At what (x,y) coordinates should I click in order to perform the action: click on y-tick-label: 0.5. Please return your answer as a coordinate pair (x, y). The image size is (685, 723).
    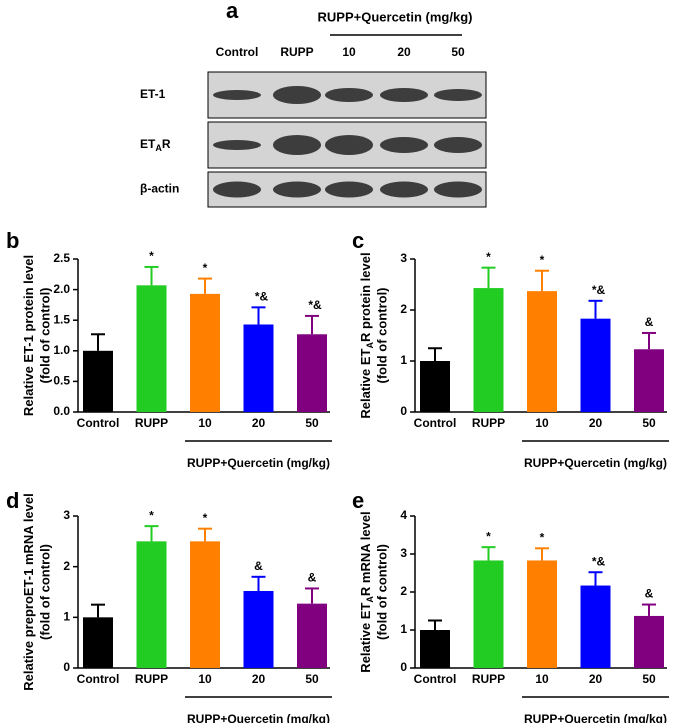
    Looking at the image, I should click on (61, 381).